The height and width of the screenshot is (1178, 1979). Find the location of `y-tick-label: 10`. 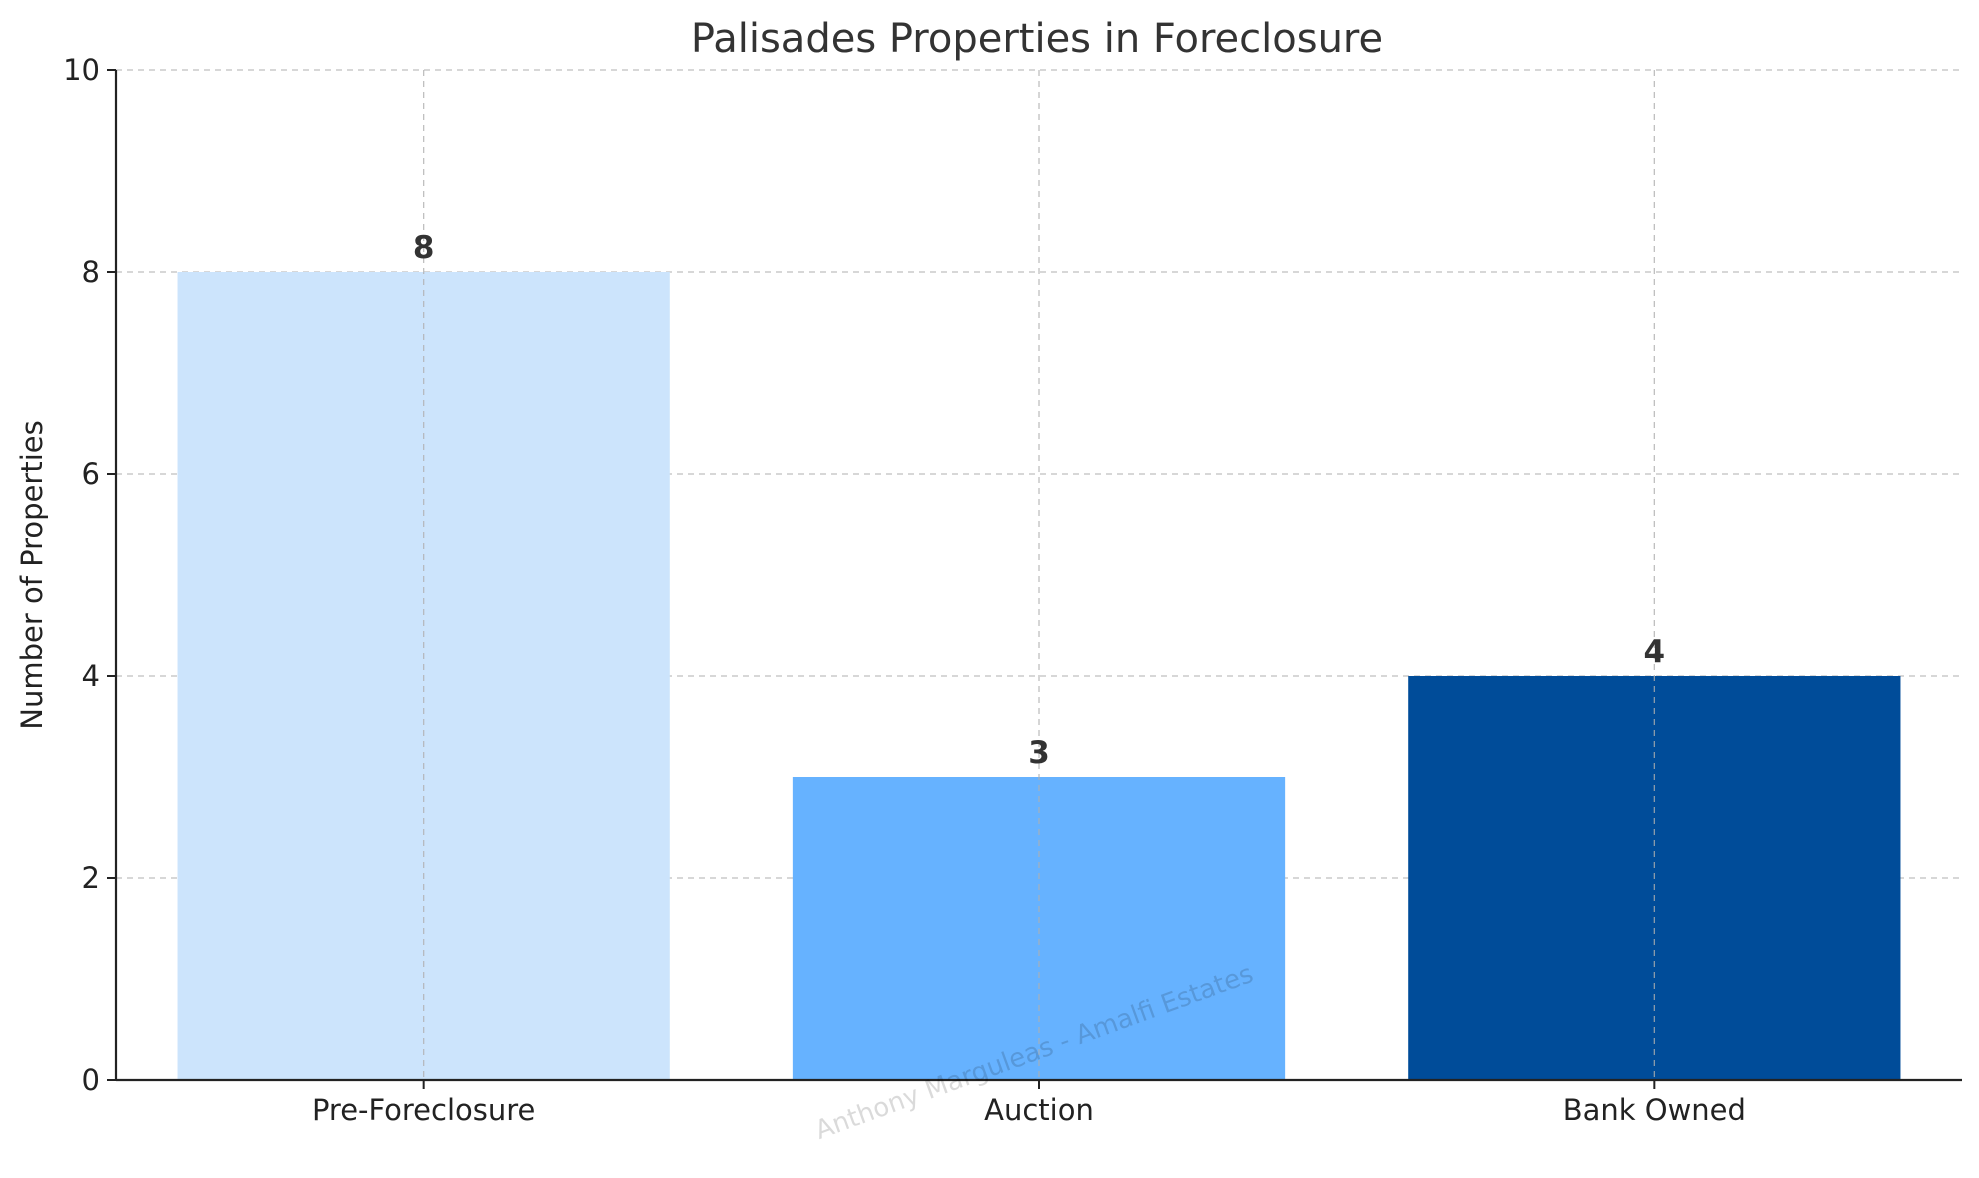

y-tick-label: 10 is located at coordinates (81, 70).